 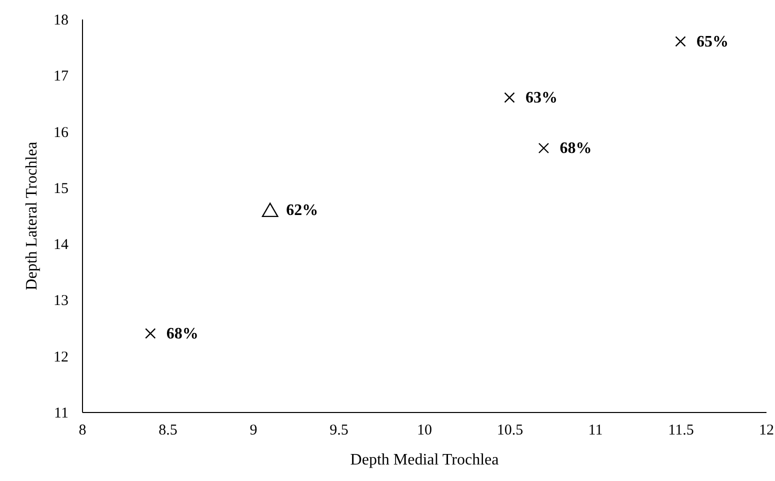 What do you see at coordinates (32, 216) in the screenshot?
I see `y-axis-title: Depth Lateral Trochlea` at bounding box center [32, 216].